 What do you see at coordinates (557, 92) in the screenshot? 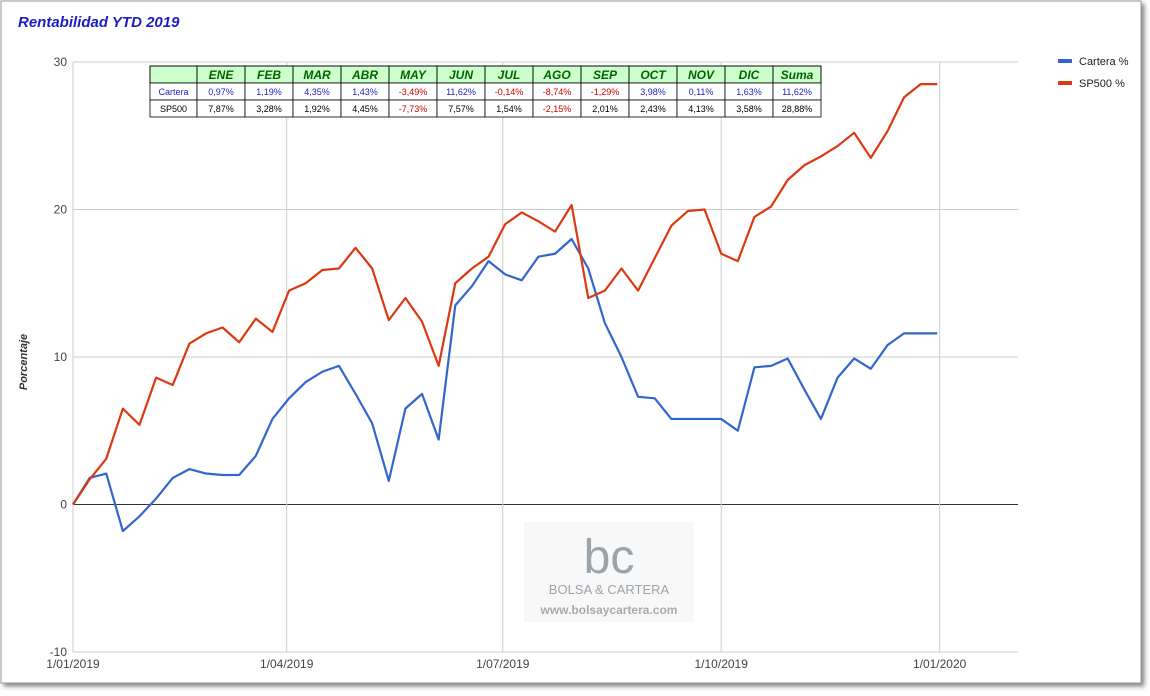
I see `table-value: -8,74%` at bounding box center [557, 92].